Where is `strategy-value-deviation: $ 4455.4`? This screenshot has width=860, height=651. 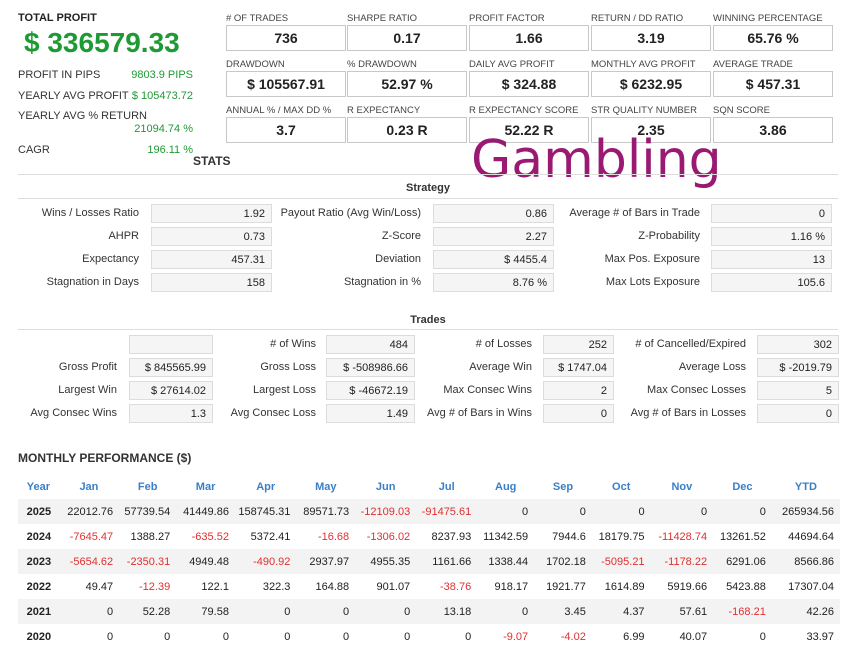 strategy-value-deviation: $ 4455.4 is located at coordinates (493, 259).